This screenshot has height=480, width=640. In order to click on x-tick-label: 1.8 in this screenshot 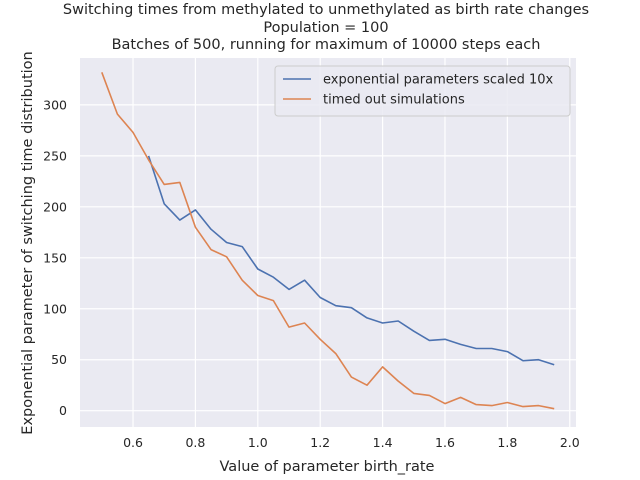, I will do `click(507, 442)`.